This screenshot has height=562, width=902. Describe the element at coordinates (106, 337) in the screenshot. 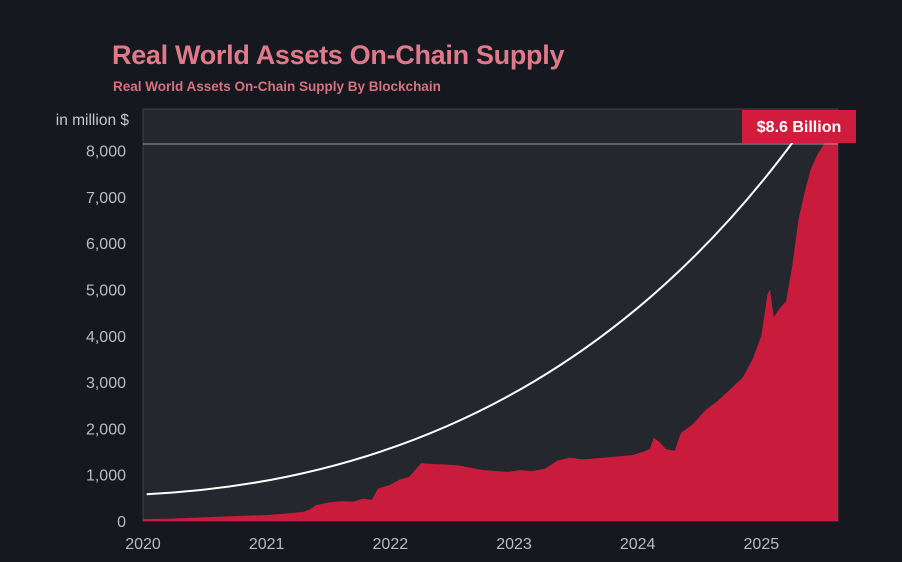

I see `y-tick-label: 4,000` at that location.